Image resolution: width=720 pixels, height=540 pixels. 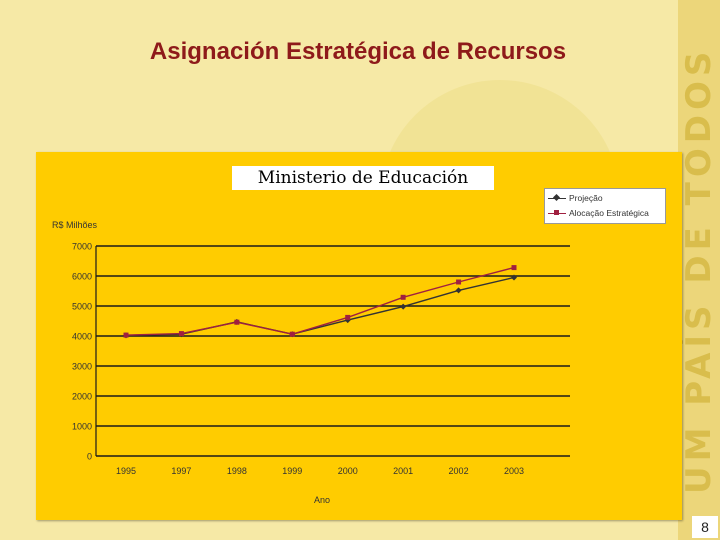 I want to click on chart-title: Ministerio de Educación, so click(x=363, y=178).